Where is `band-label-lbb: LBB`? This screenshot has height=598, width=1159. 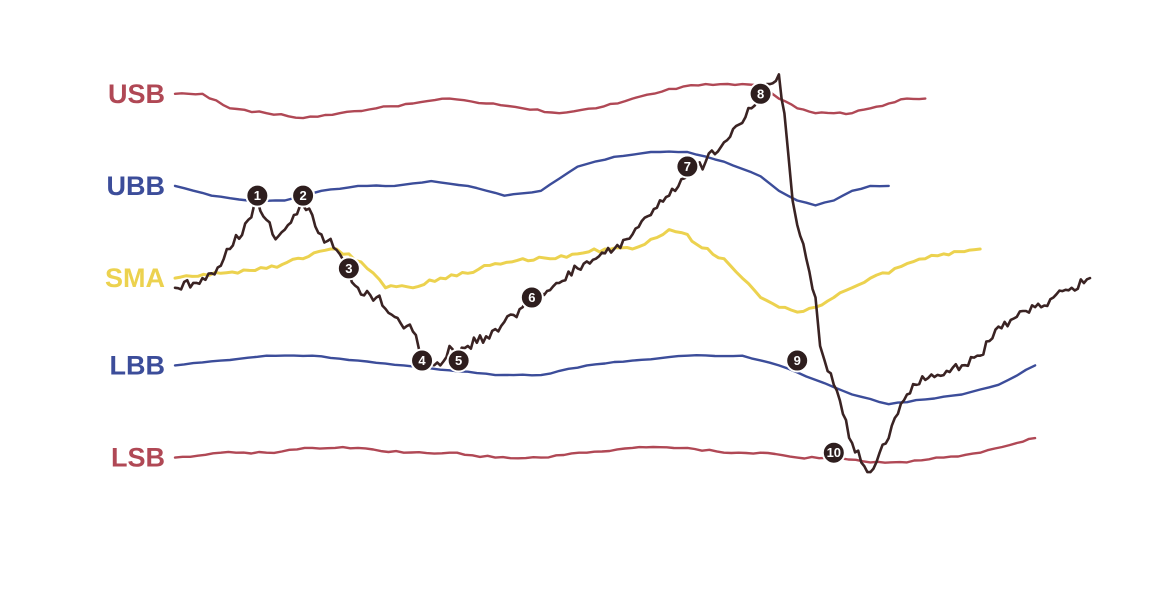 band-label-lbb: LBB is located at coordinates (138, 365).